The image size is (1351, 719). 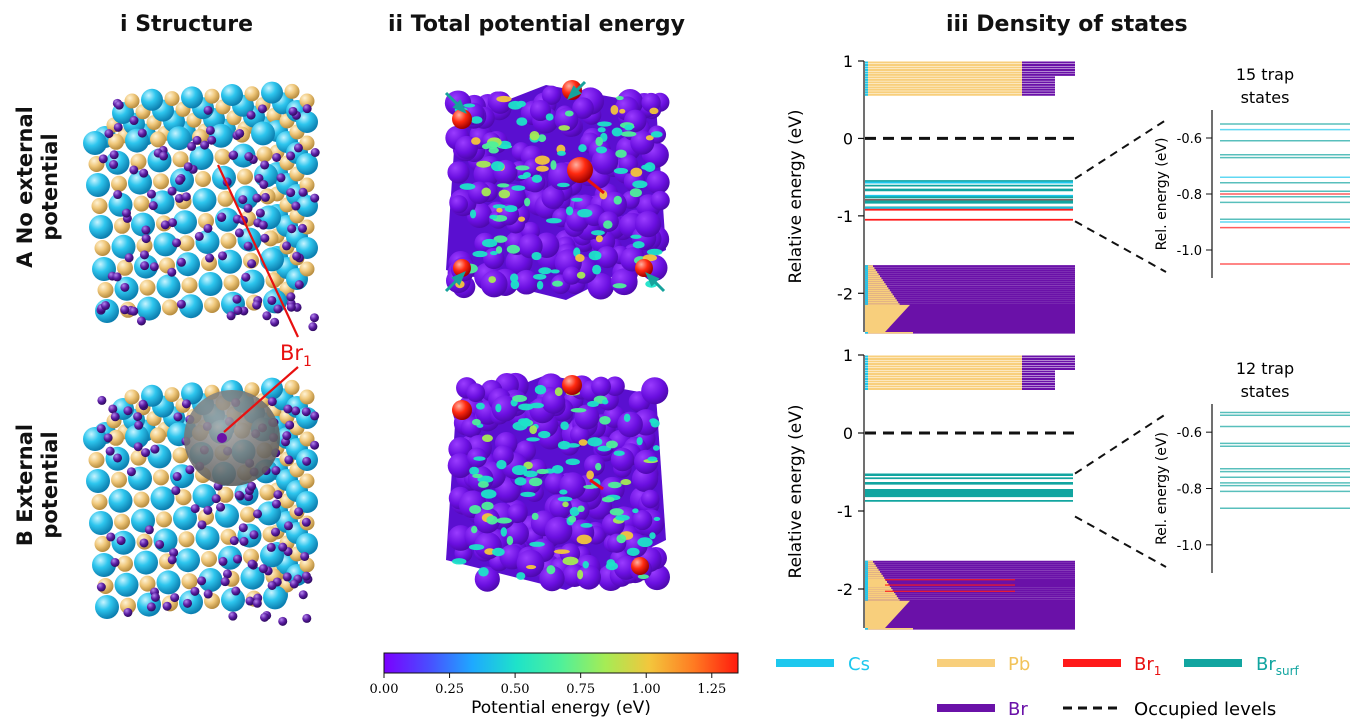 What do you see at coordinates (580, 689) in the screenshot?
I see `colorbar-tick-label: 0.75` at bounding box center [580, 689].